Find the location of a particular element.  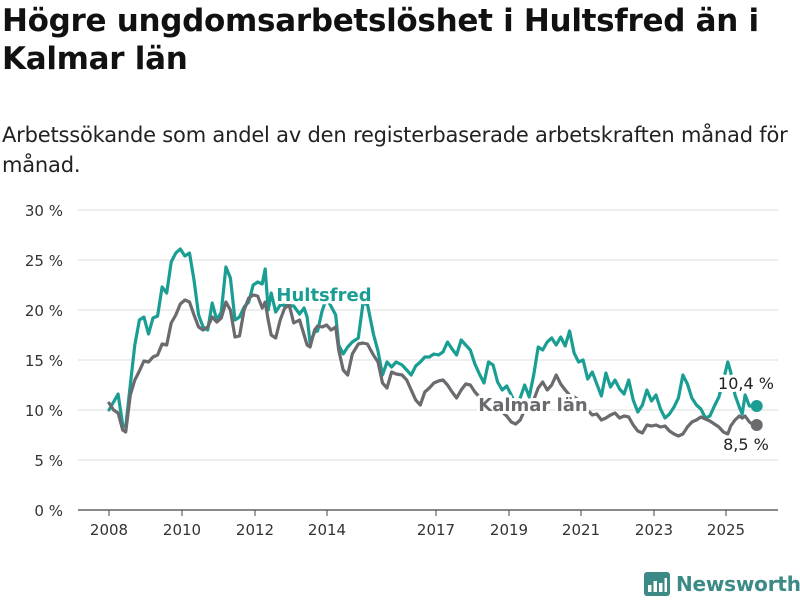

x-tick-label: 2017 is located at coordinates (436, 530).